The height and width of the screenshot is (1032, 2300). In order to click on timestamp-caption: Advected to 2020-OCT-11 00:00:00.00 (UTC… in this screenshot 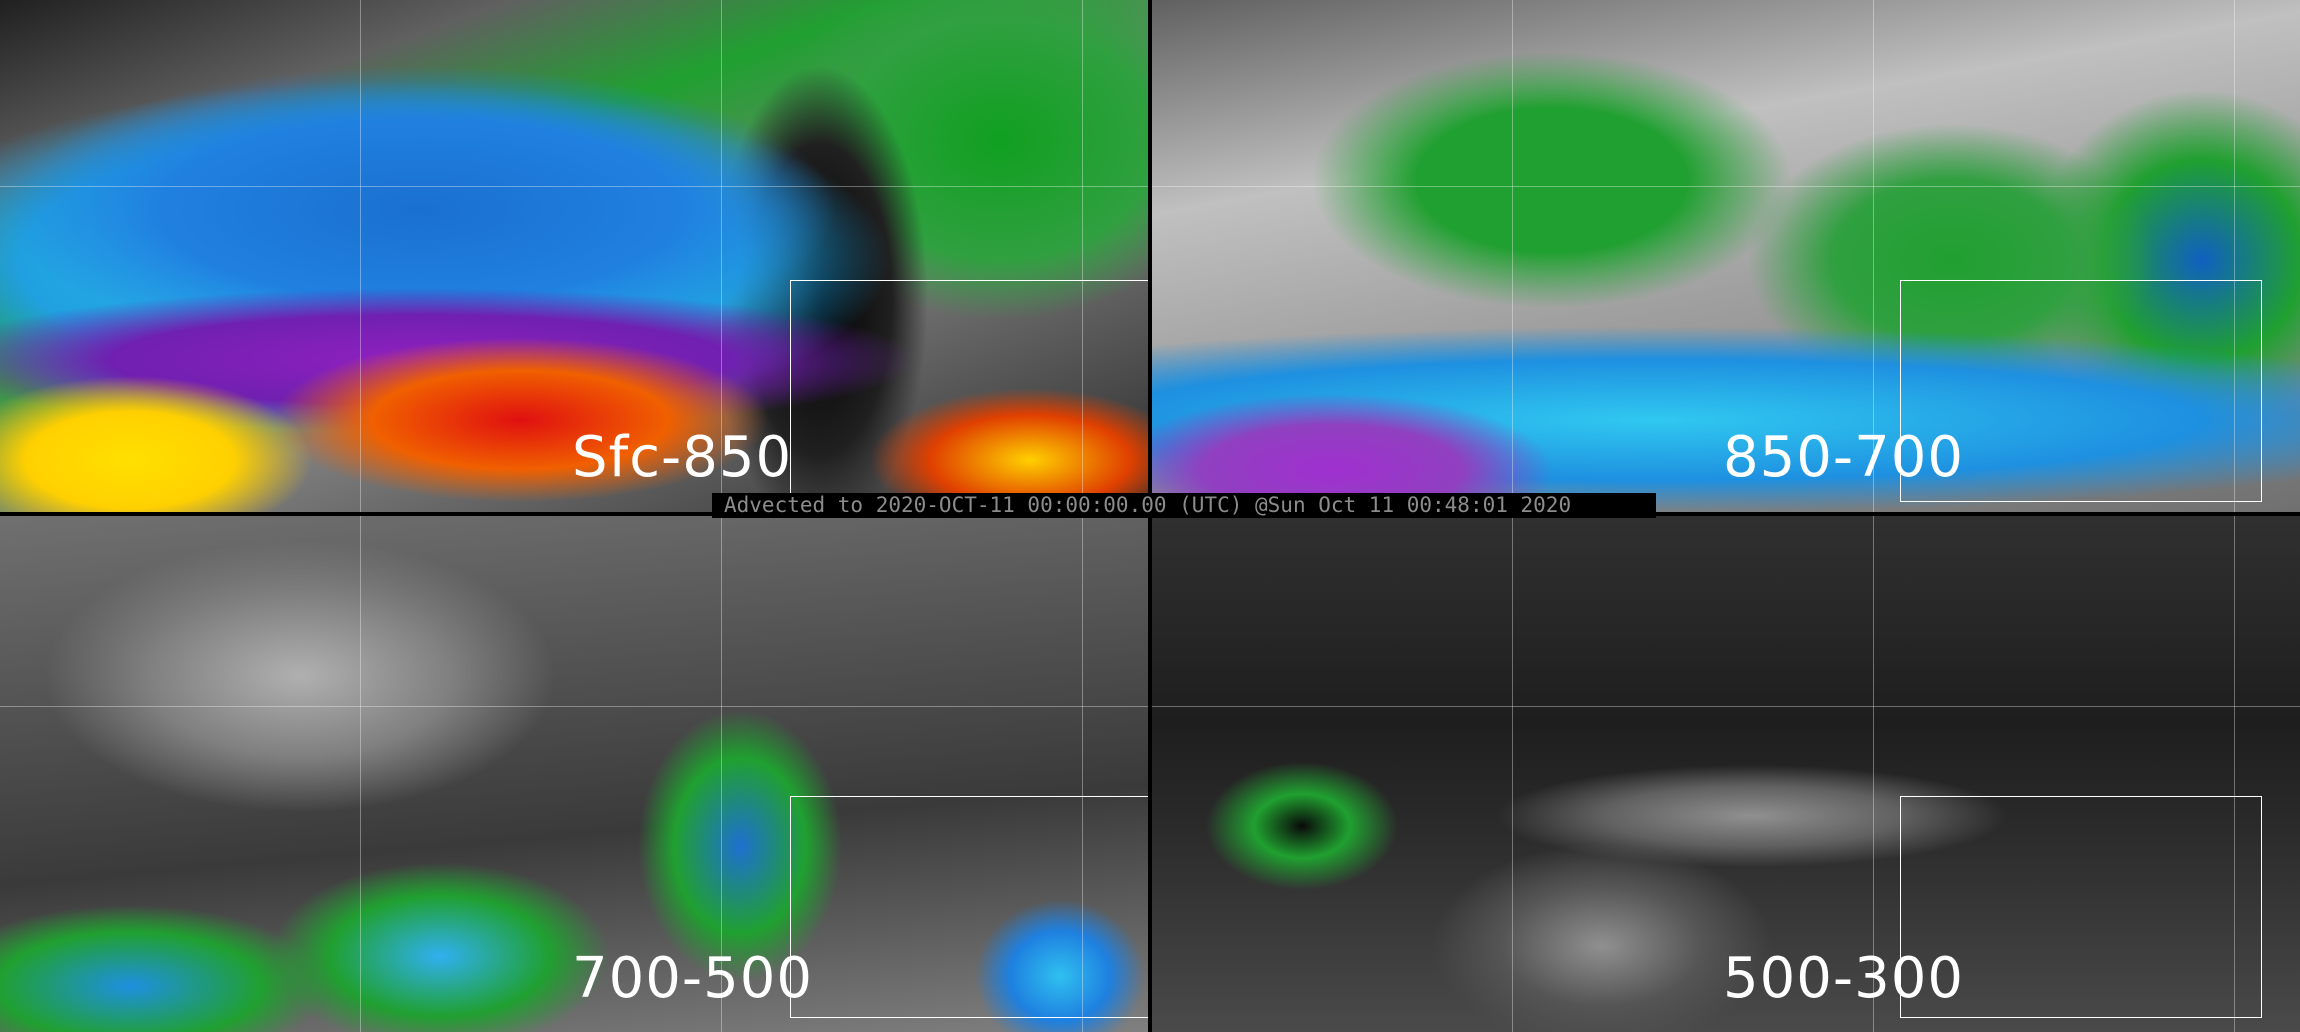, I will do `click(1184, 505)`.